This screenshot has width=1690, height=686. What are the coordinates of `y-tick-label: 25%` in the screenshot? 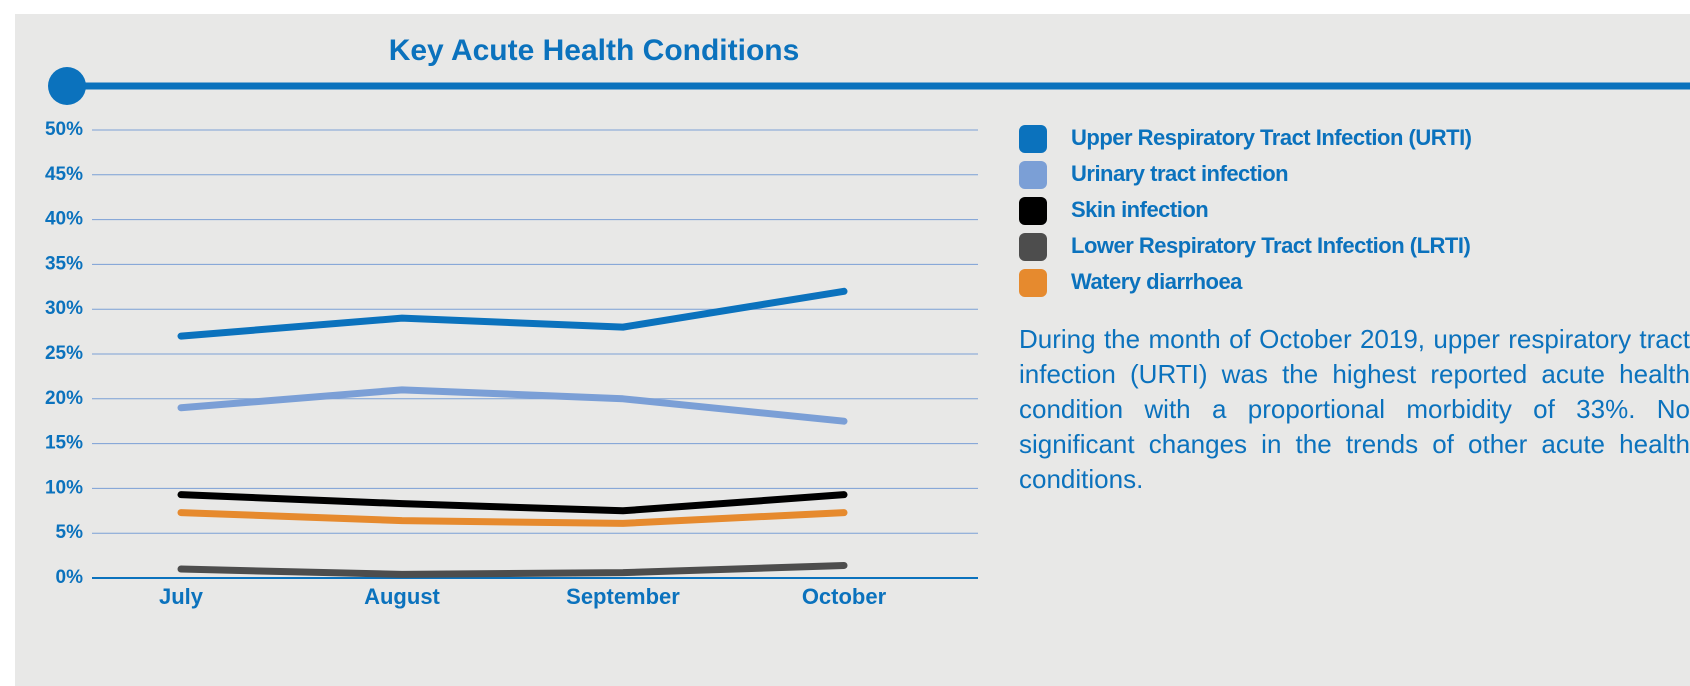 It's located at (64, 353).